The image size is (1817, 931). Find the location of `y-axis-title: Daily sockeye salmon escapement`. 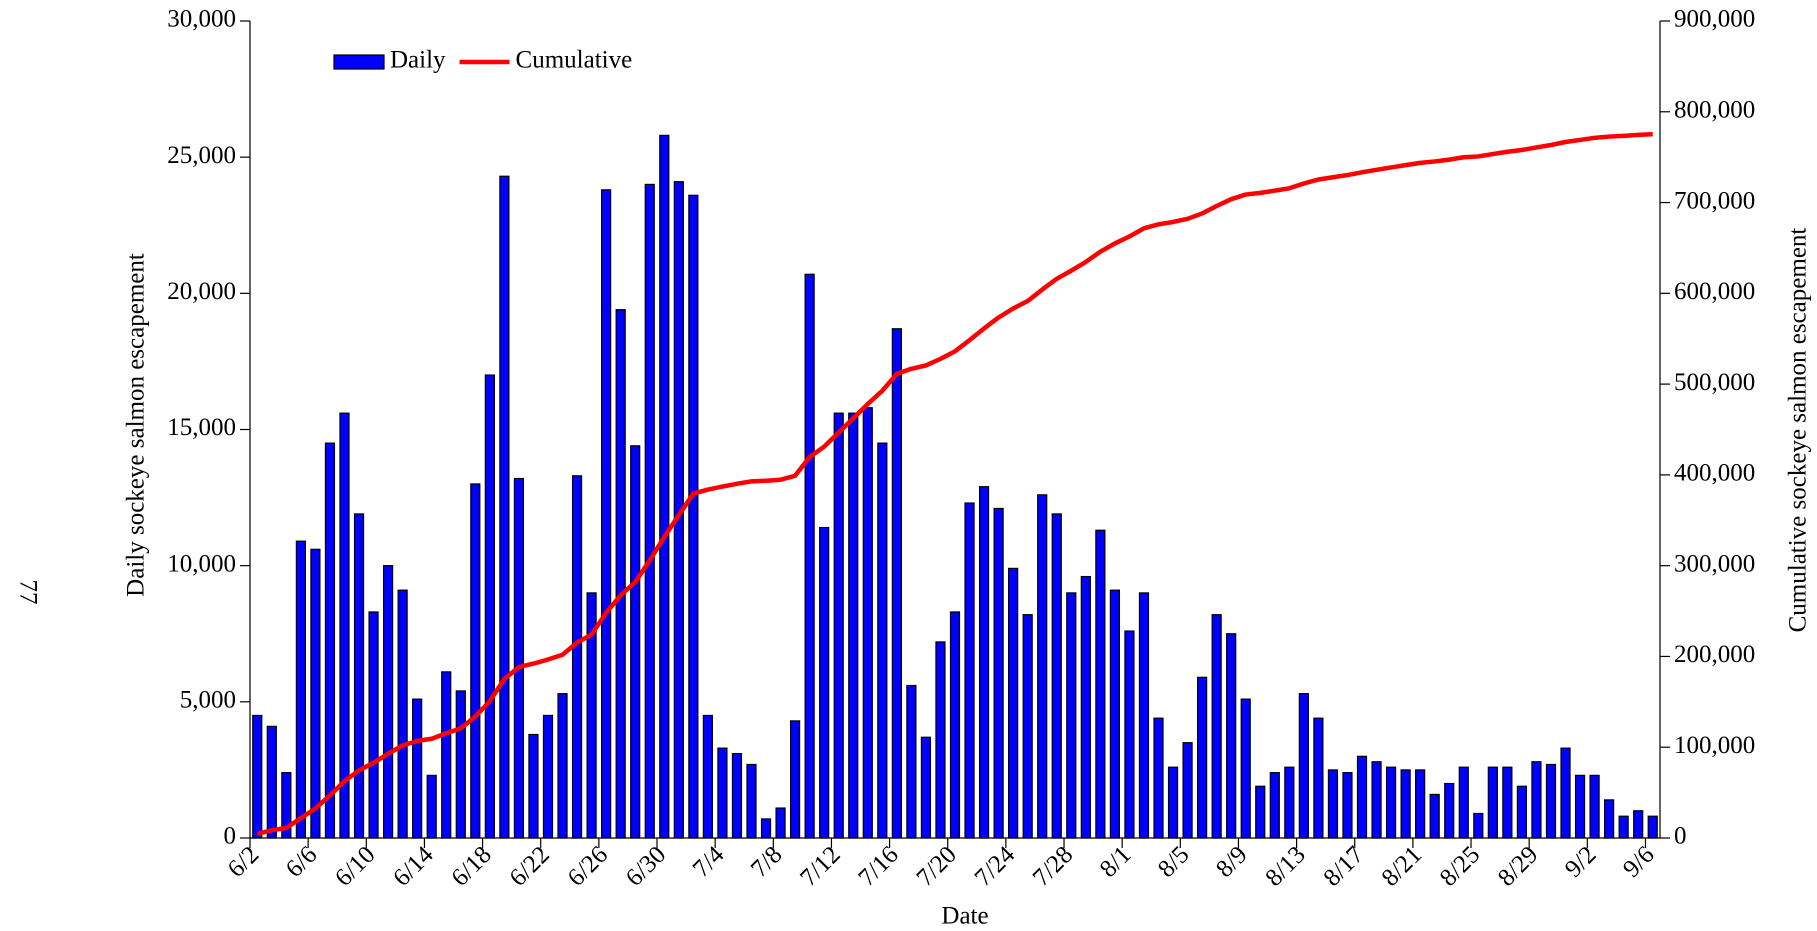

y-axis-title: Daily sockeye salmon escapement is located at coordinates (136, 425).